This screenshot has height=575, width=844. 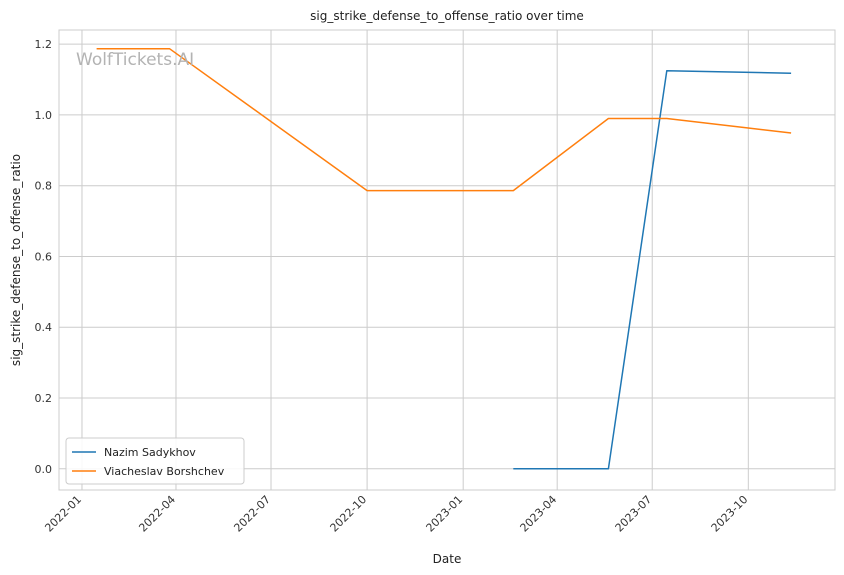 I want to click on y-tick-label: 0.4, so click(x=44, y=327).